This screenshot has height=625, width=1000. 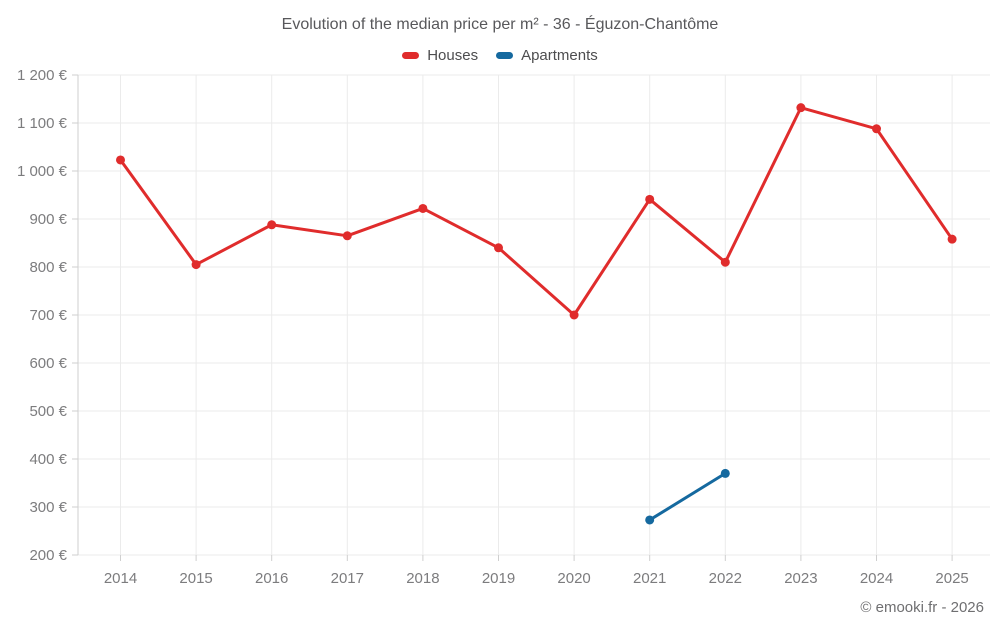 I want to click on data-point-houses-2024, so click(x=876, y=129).